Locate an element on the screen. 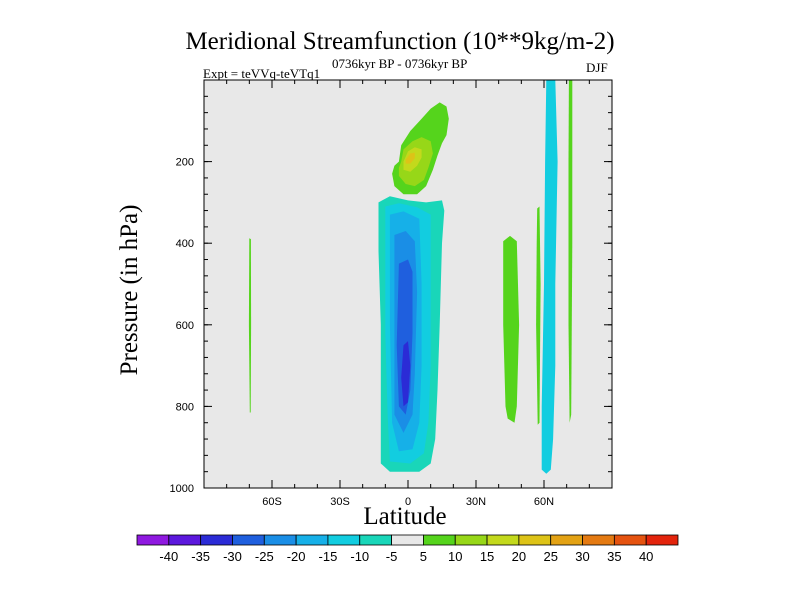 The height and width of the screenshot is (600, 800). northern-negative-column is located at coordinates (549, 277).